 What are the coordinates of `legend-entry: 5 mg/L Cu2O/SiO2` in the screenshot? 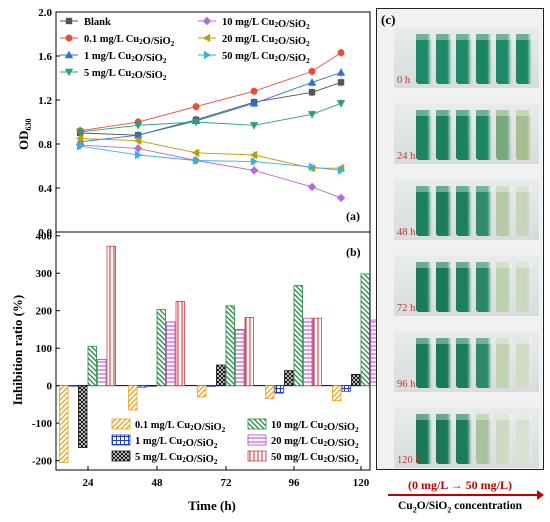 It's located at (164, 458).